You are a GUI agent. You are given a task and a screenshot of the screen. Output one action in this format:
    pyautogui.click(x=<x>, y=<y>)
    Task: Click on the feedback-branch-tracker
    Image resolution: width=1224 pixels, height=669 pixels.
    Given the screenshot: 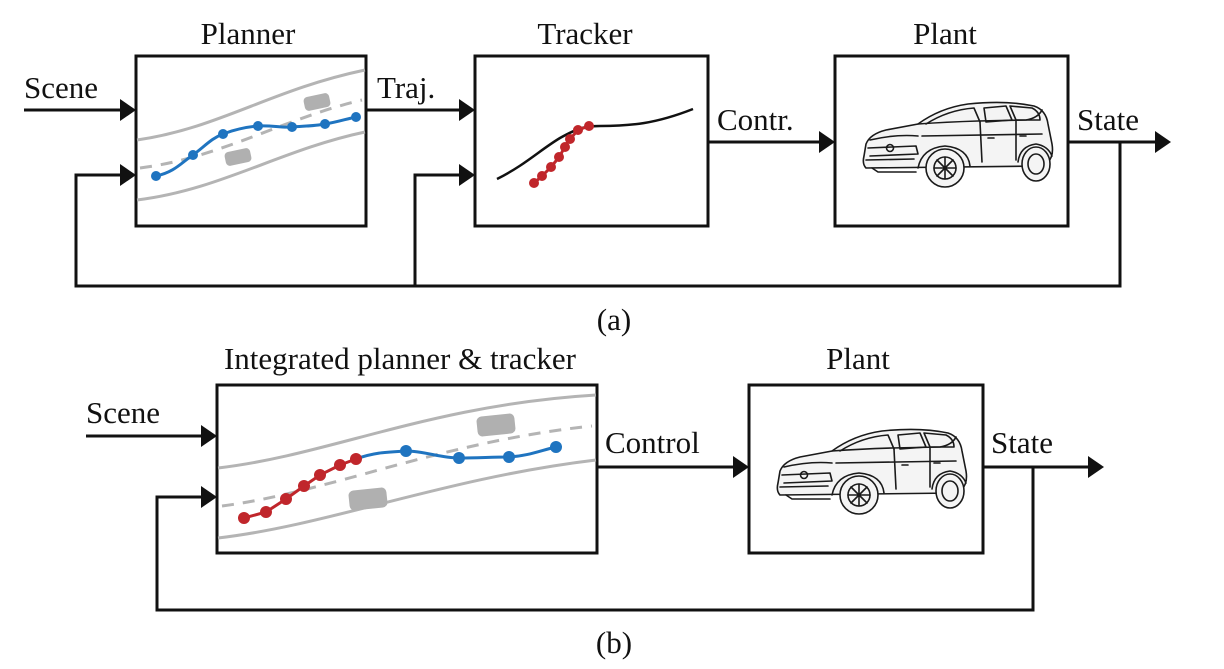 What is the action you would take?
    pyautogui.click(x=436, y=229)
    